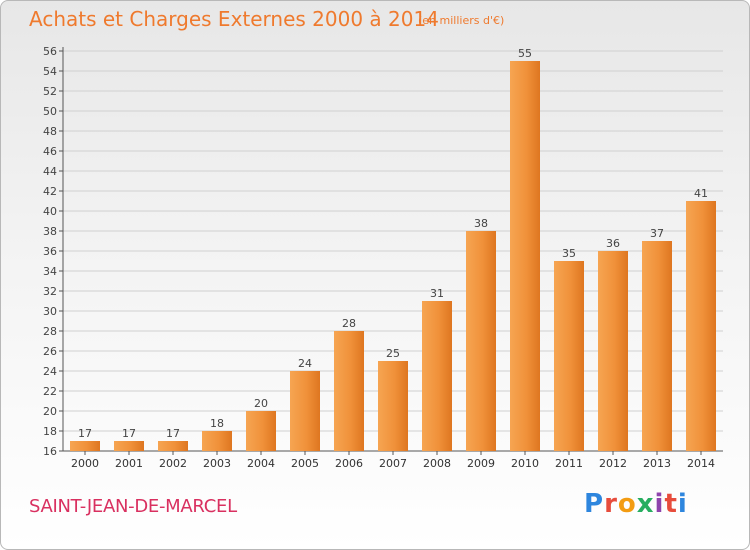  I want to click on data-label: 37, so click(657, 233).